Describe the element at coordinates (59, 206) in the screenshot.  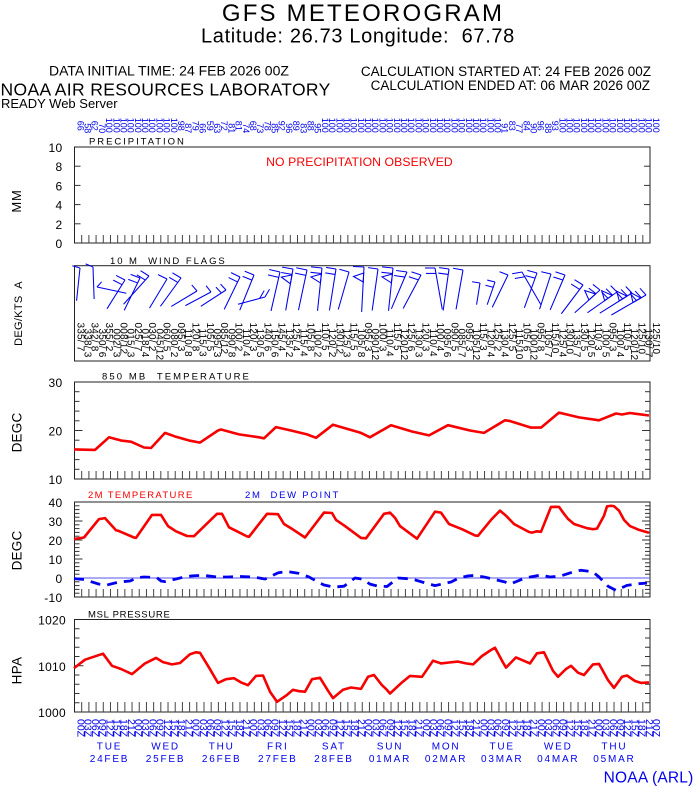
I see `svg-text: 4` at that location.